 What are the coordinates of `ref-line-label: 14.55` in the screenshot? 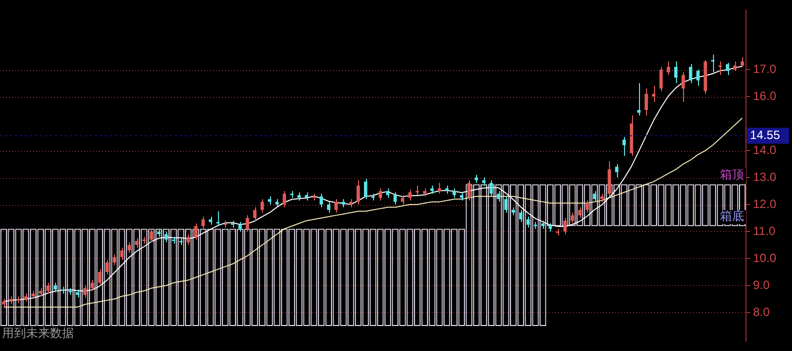 It's located at (765, 135).